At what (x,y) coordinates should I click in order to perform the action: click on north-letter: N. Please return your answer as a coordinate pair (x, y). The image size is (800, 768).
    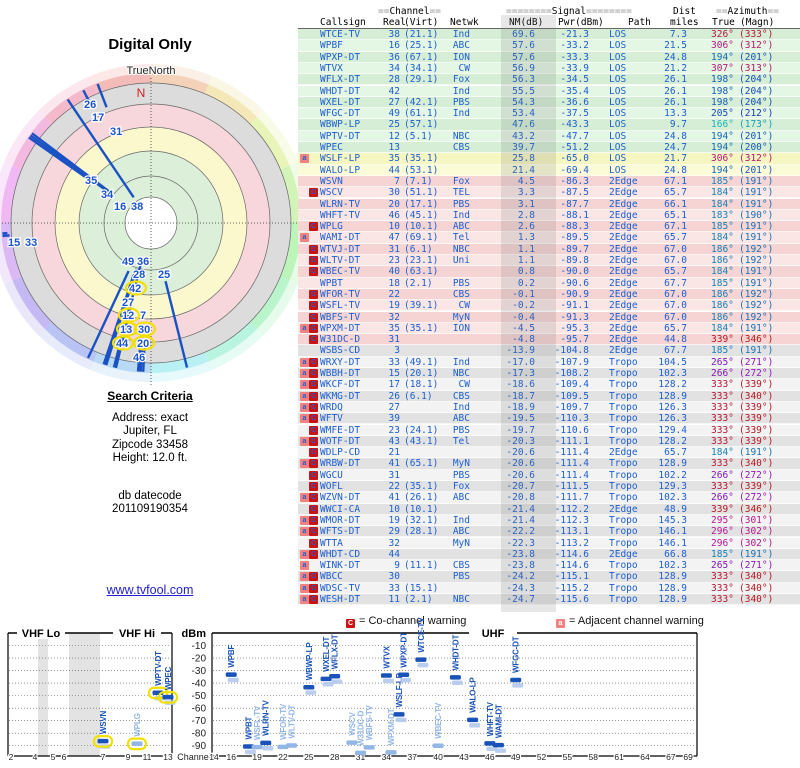
    Looking at the image, I should click on (141, 93).